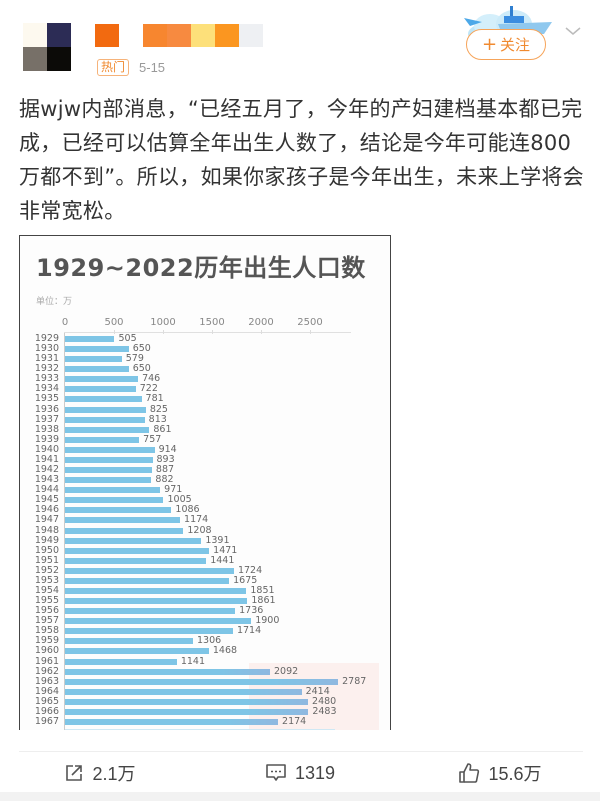  Describe the element at coordinates (46, 711) in the screenshot. I see `year-label: 1966` at that location.